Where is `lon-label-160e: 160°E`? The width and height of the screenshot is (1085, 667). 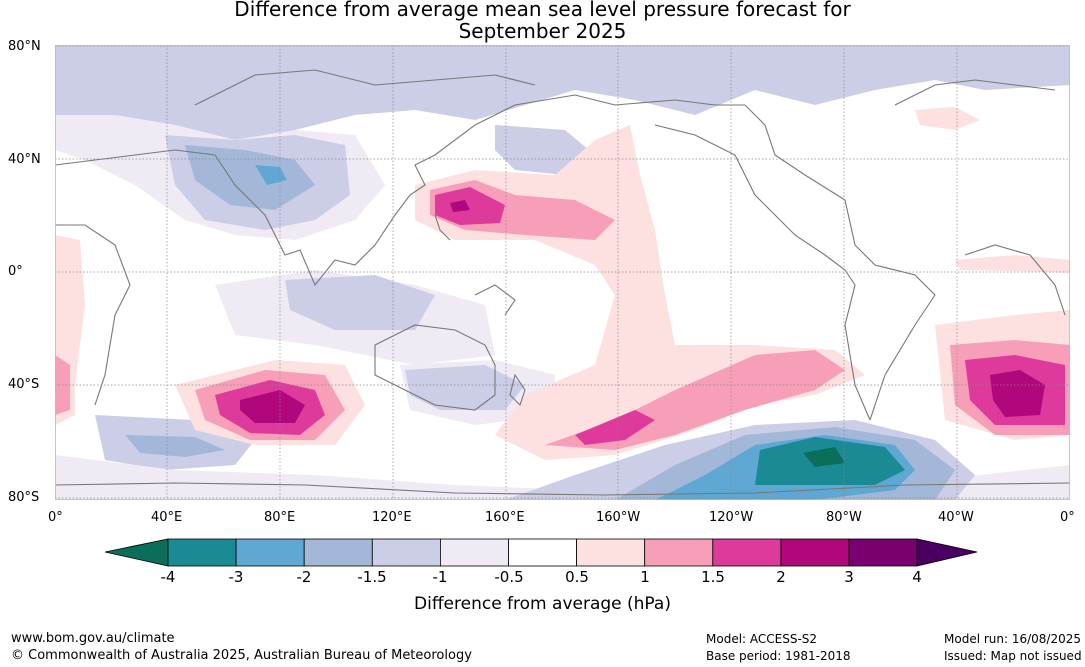
lon-label-160e: 160°E is located at coordinates (505, 517).